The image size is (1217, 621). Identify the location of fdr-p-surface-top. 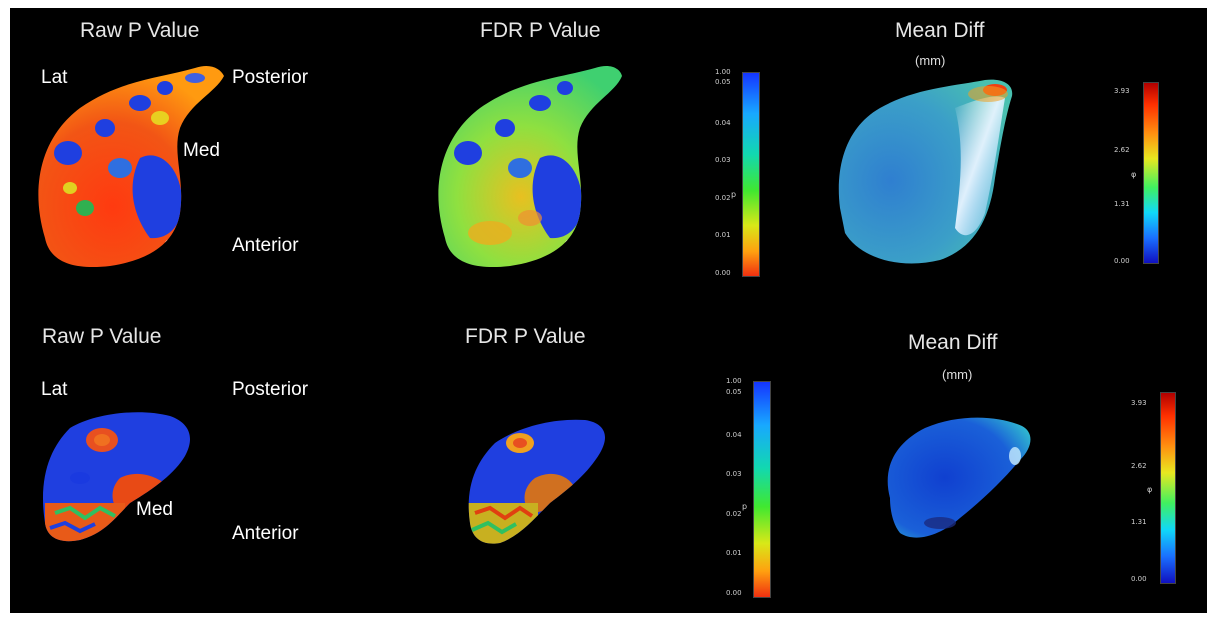
(530, 166).